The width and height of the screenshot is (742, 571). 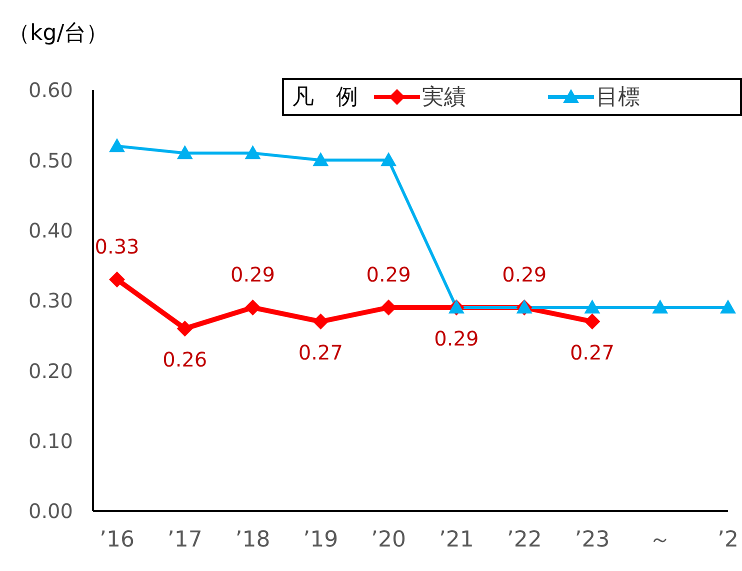 I want to click on x-tick-label: ’16, so click(x=117, y=540).